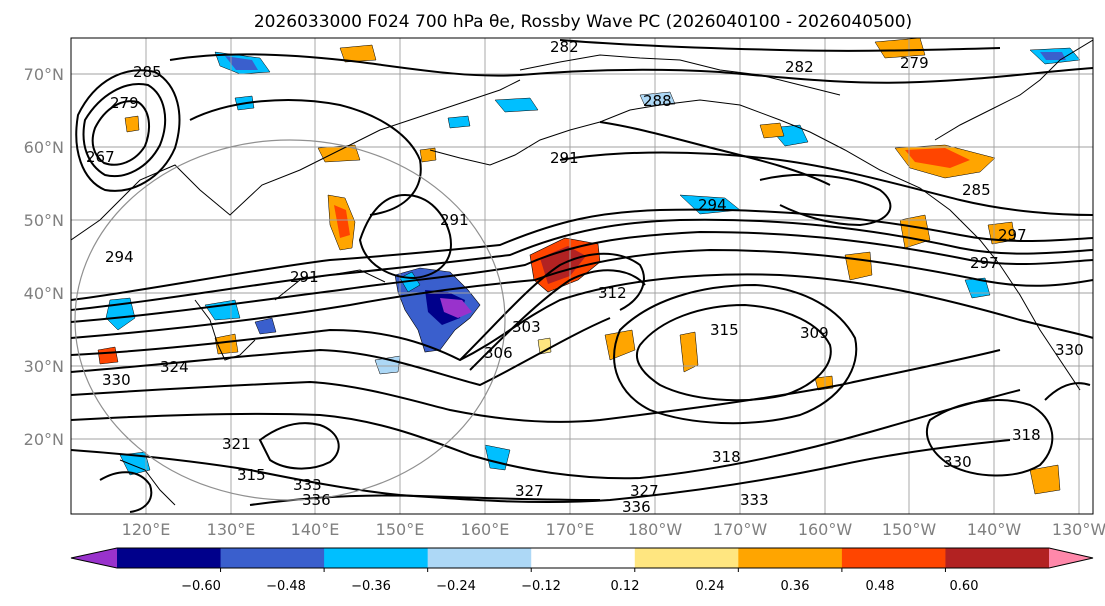 The image size is (1105, 606). What do you see at coordinates (94, 558) in the screenshot?
I see `colorbar-extend-low` at bounding box center [94, 558].